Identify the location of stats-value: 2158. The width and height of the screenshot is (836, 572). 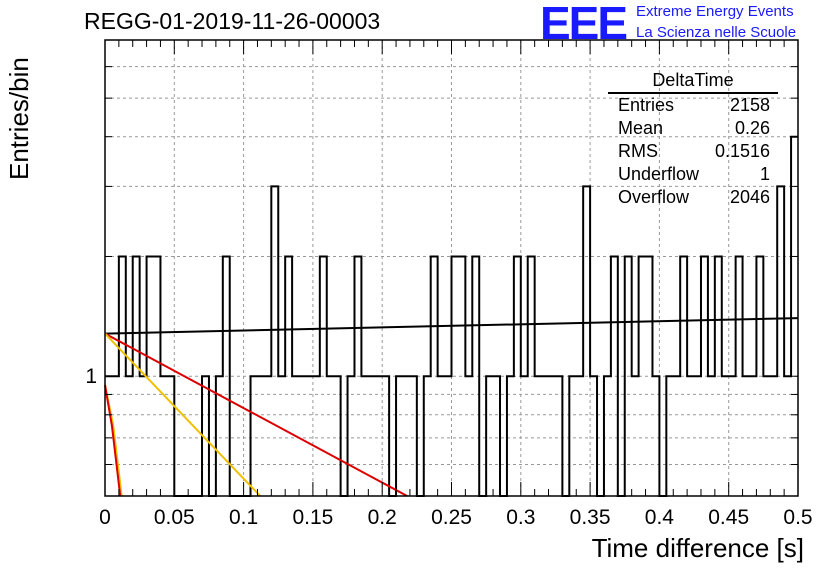
(749, 105).